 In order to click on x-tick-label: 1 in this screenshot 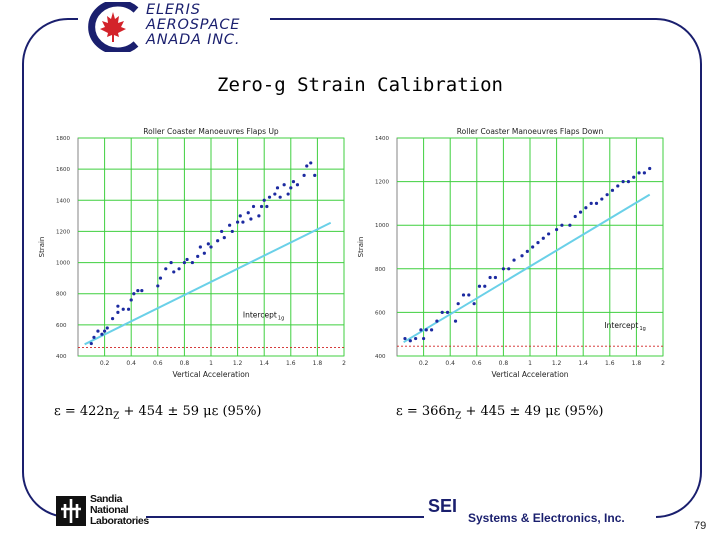, I will do `click(211, 363)`.